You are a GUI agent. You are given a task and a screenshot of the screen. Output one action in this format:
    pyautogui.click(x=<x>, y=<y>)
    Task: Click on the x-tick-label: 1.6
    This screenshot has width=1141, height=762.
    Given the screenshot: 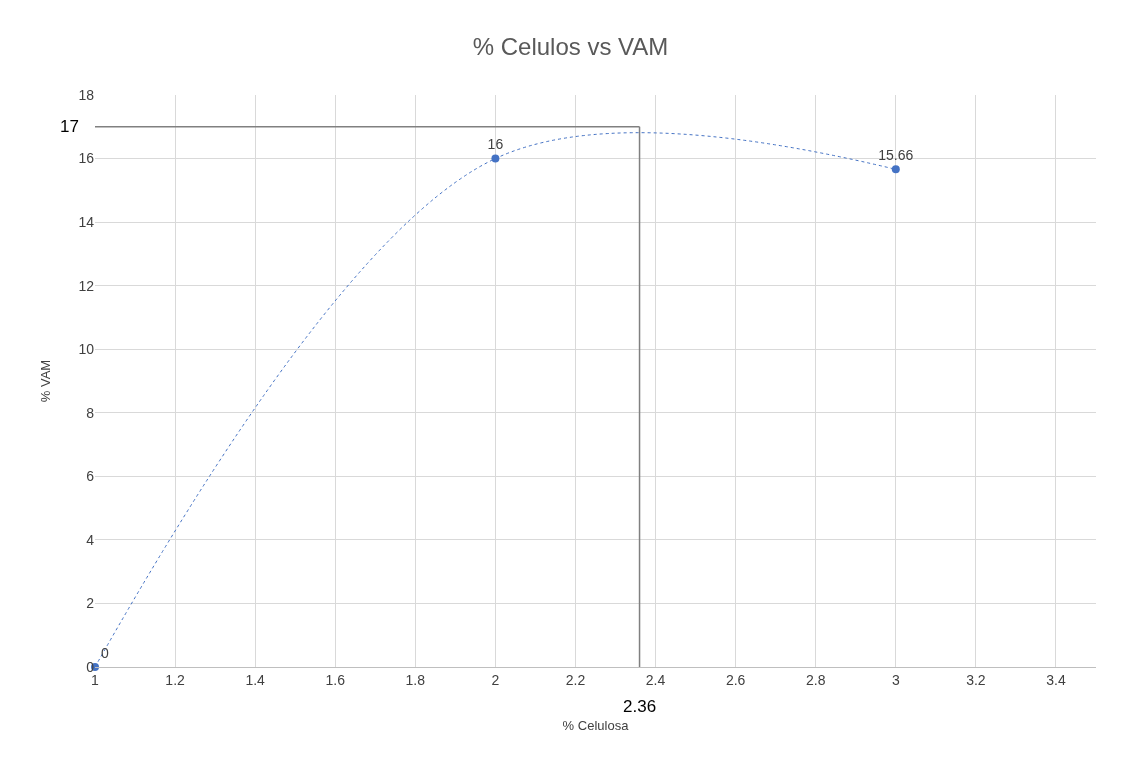 What is the action you would take?
    pyautogui.click(x=335, y=679)
    